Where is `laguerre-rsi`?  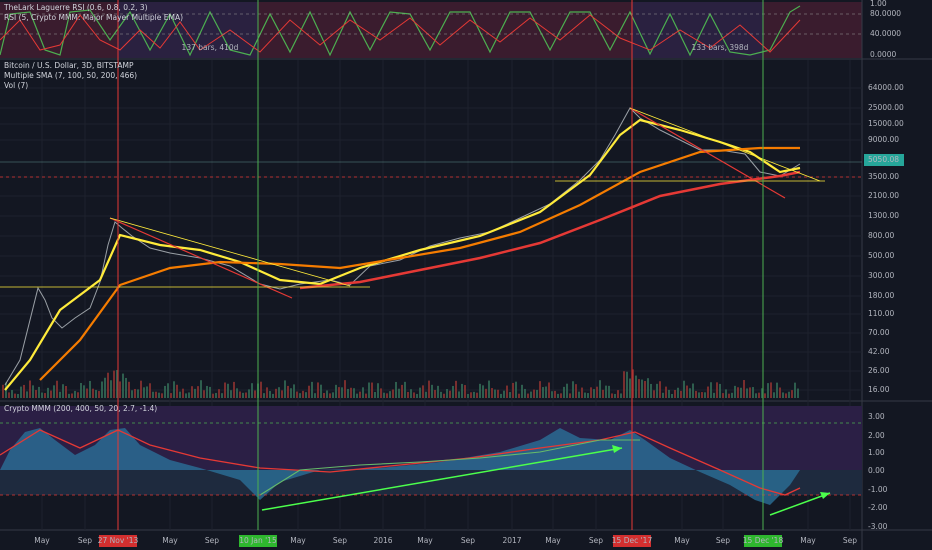 laguerre-rsi is located at coordinates (400, 31).